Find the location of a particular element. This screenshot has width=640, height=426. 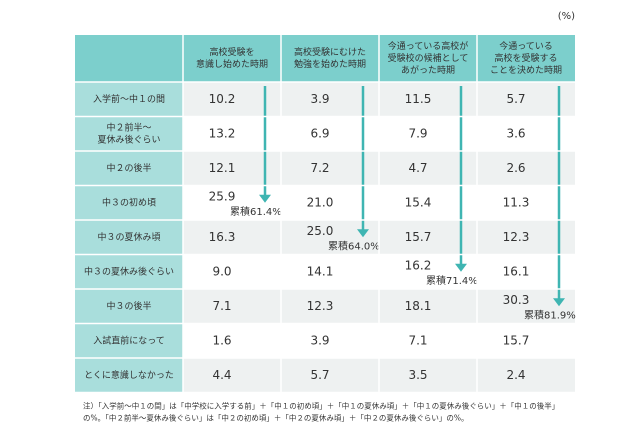

cell-value: 11.5 is located at coordinates (418, 99).